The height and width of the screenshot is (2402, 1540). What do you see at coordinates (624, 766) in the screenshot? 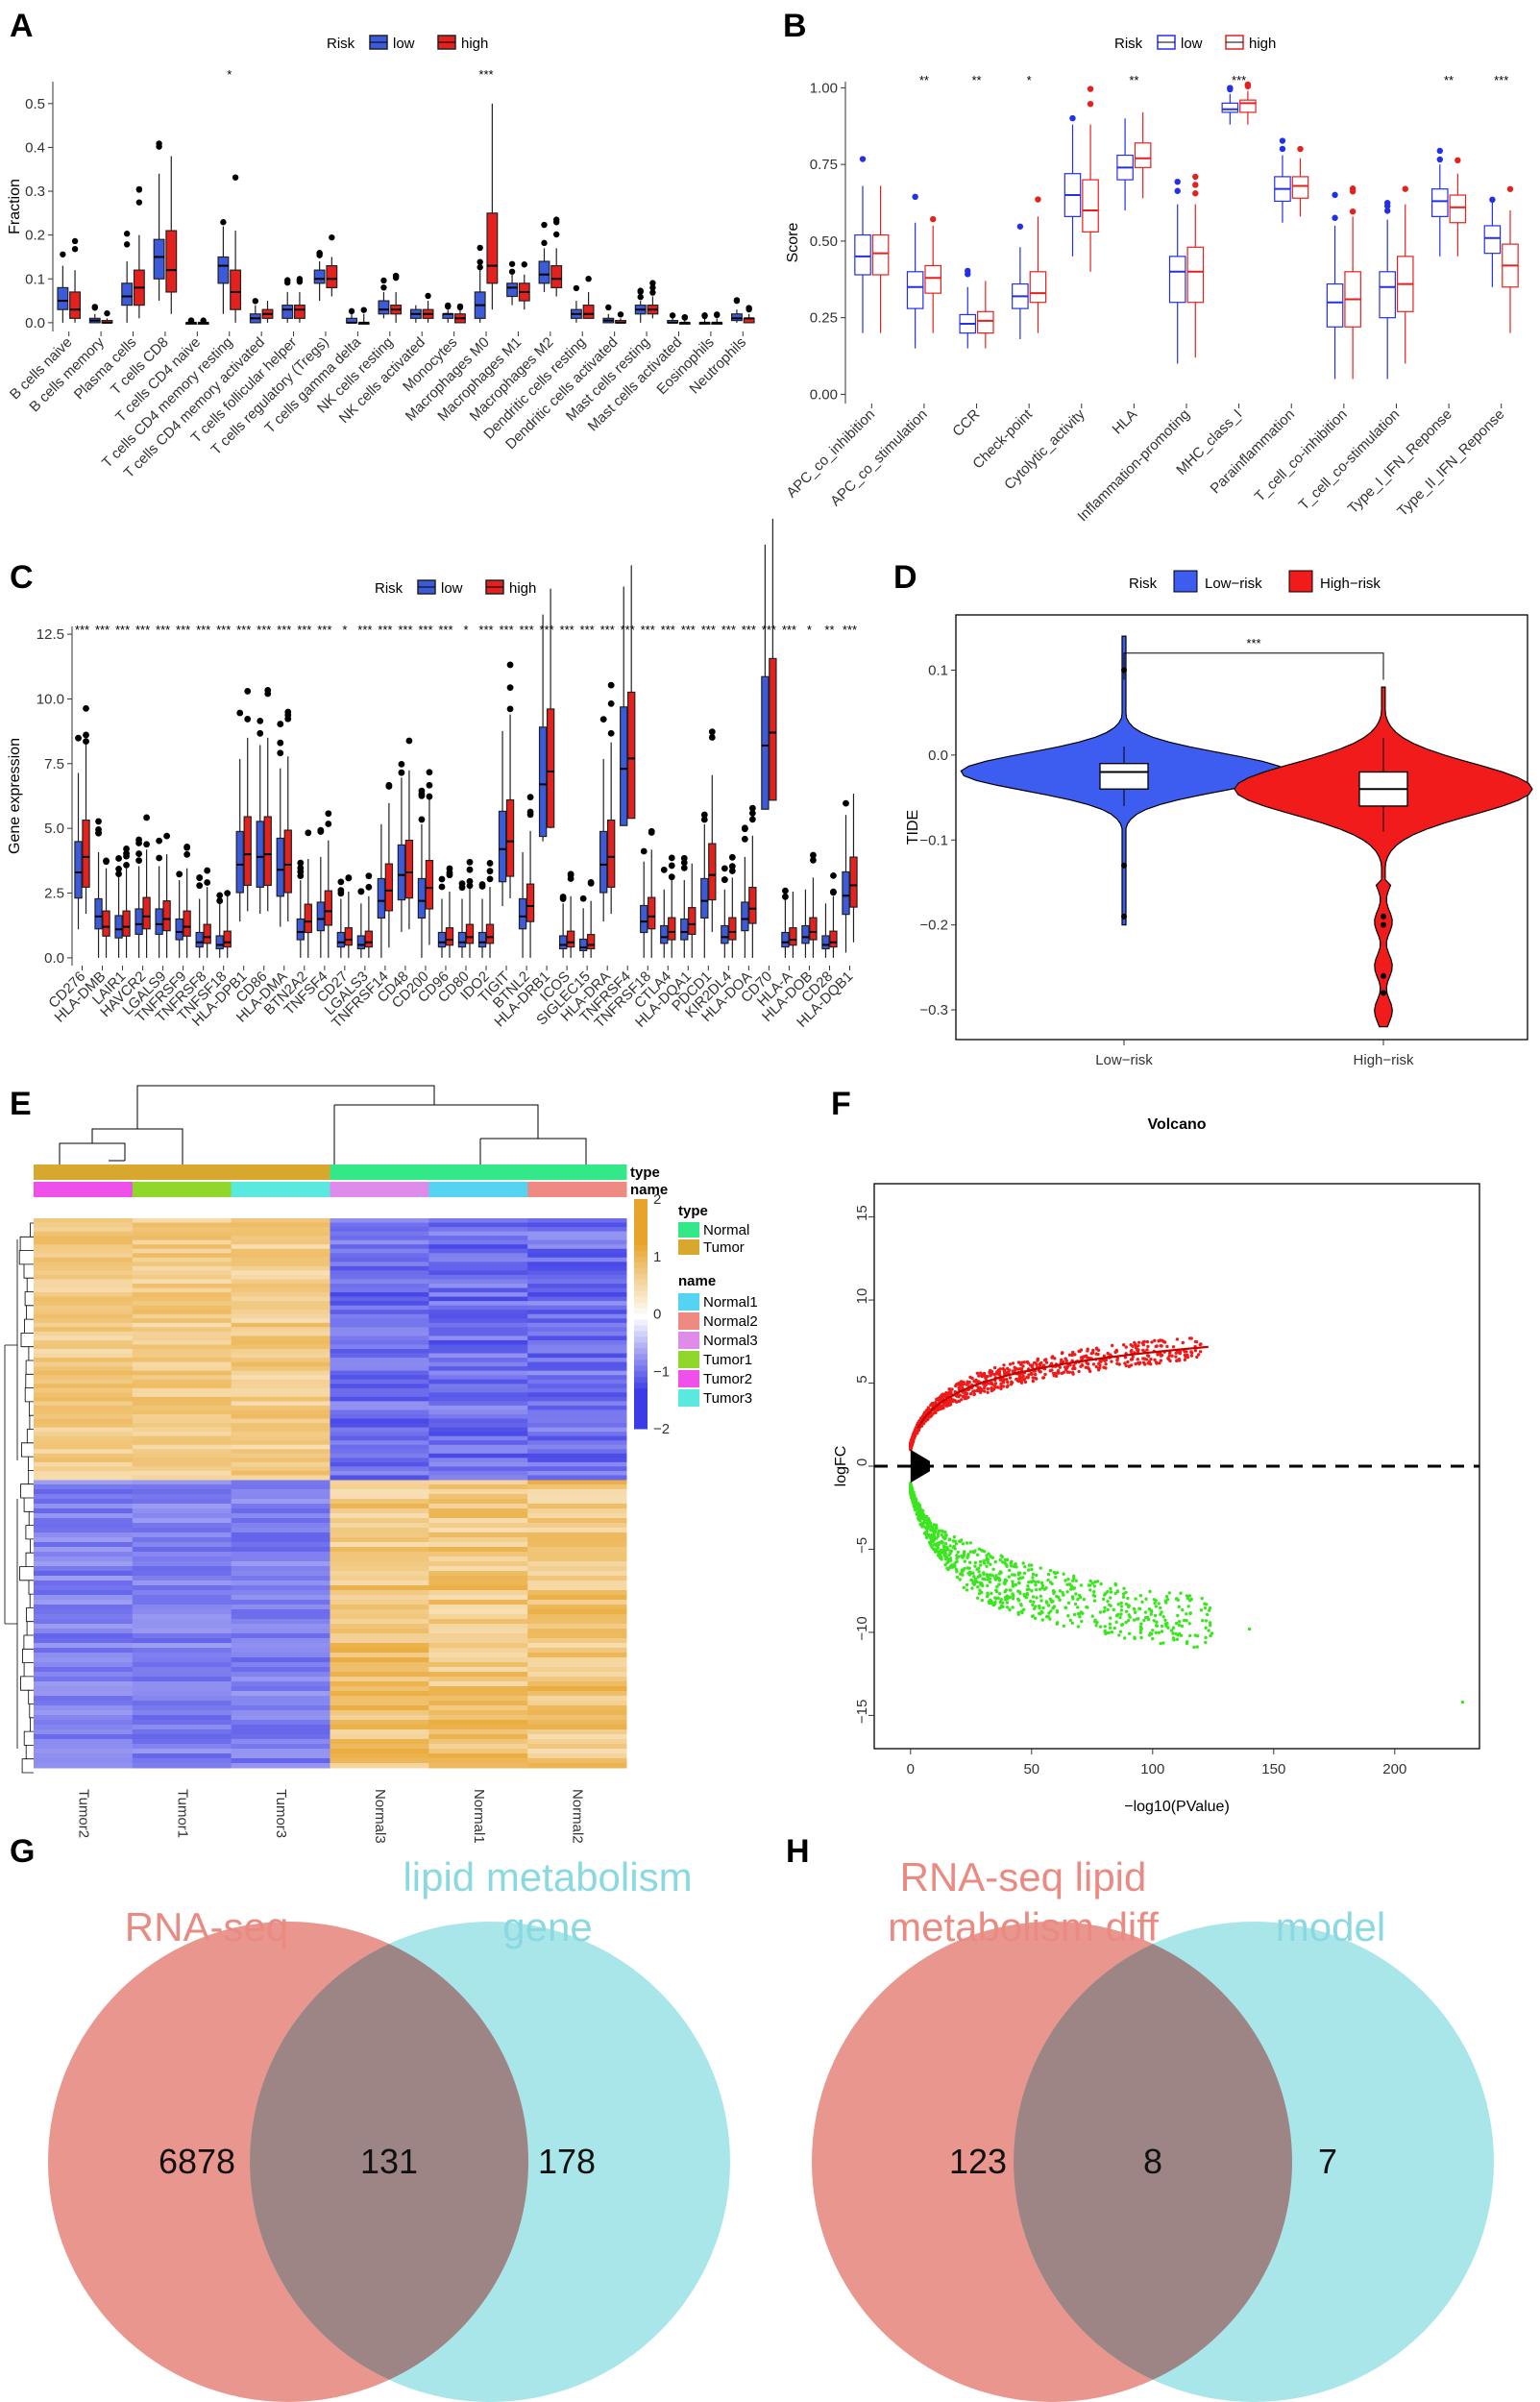
I see `panel-c-box-low-27-box` at bounding box center [624, 766].